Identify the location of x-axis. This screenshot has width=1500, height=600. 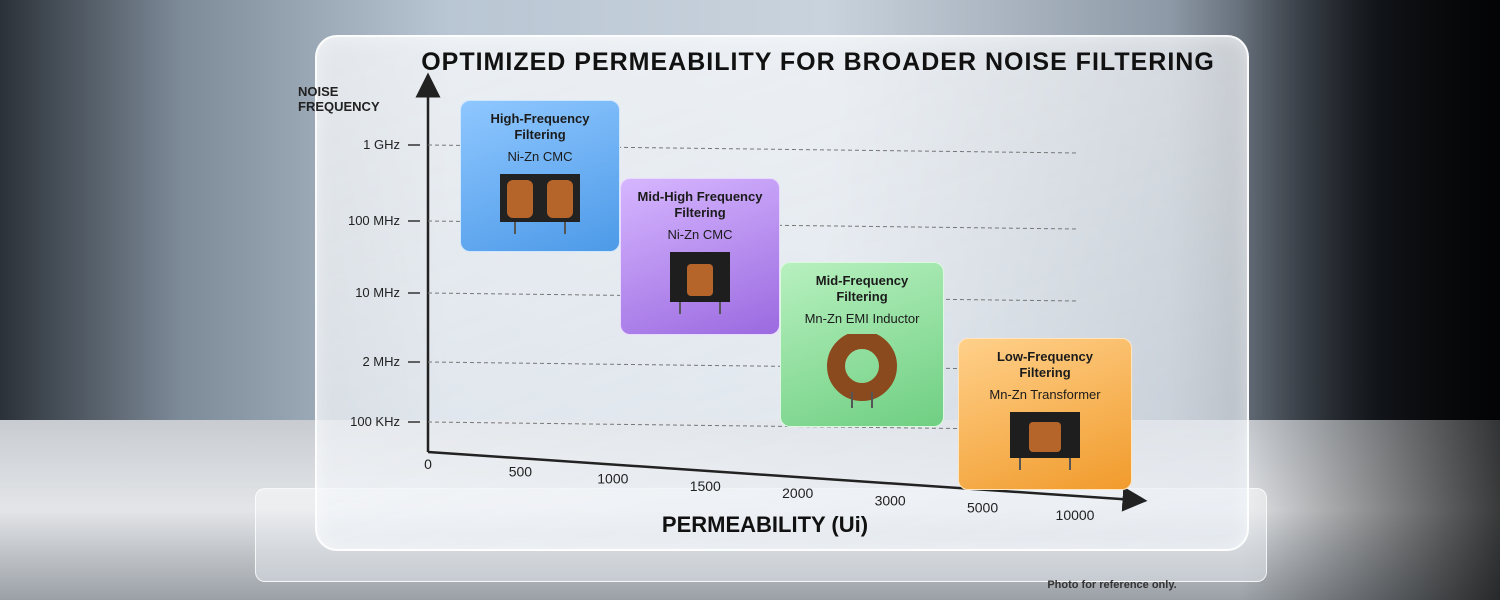
(787, 481).